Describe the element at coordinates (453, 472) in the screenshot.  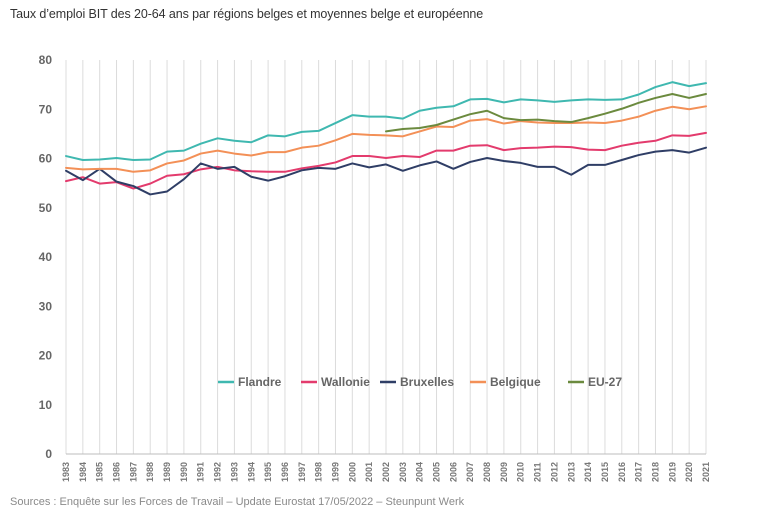
I see `x-tick-label: 2006` at that location.